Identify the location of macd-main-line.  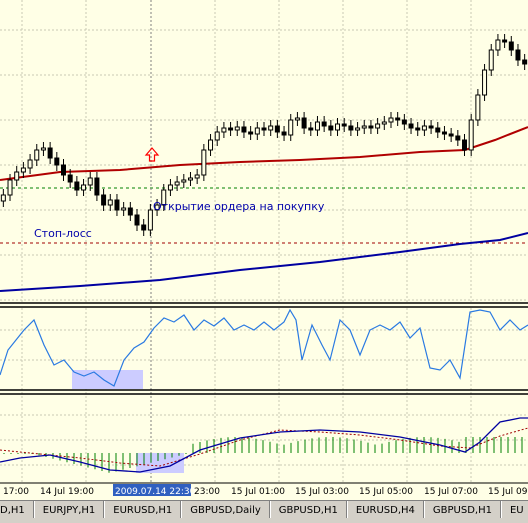
(264, 445).